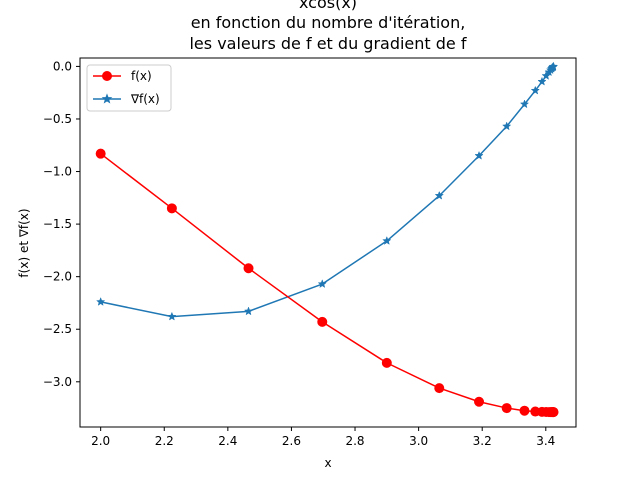 The height and width of the screenshot is (480, 640). Describe the element at coordinates (141, 76) in the screenshot. I see `legend-label-f: f(x)` at that location.